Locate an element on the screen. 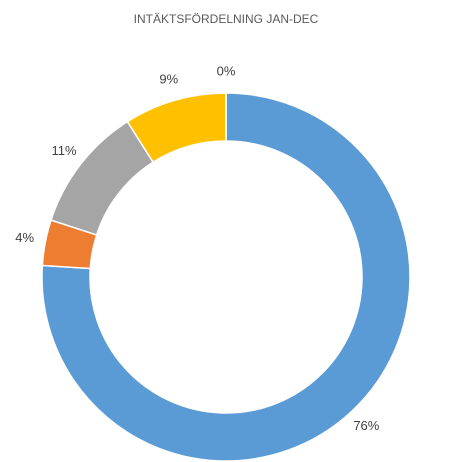  data-label: 11% is located at coordinates (63, 150).